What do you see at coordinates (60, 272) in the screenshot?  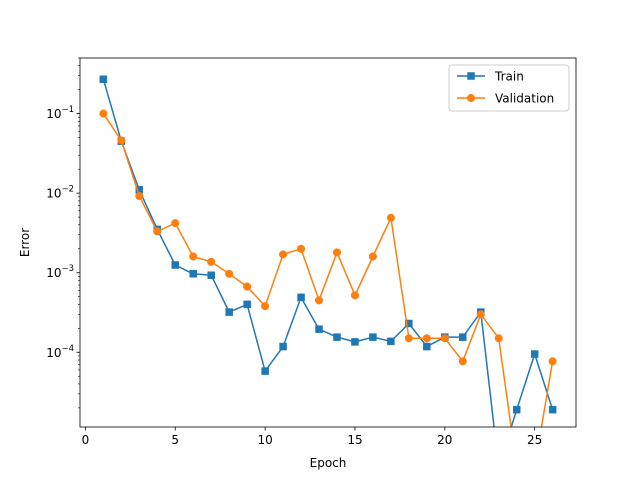 I see `y-tick-label: 10⁻³` at bounding box center [60, 272].